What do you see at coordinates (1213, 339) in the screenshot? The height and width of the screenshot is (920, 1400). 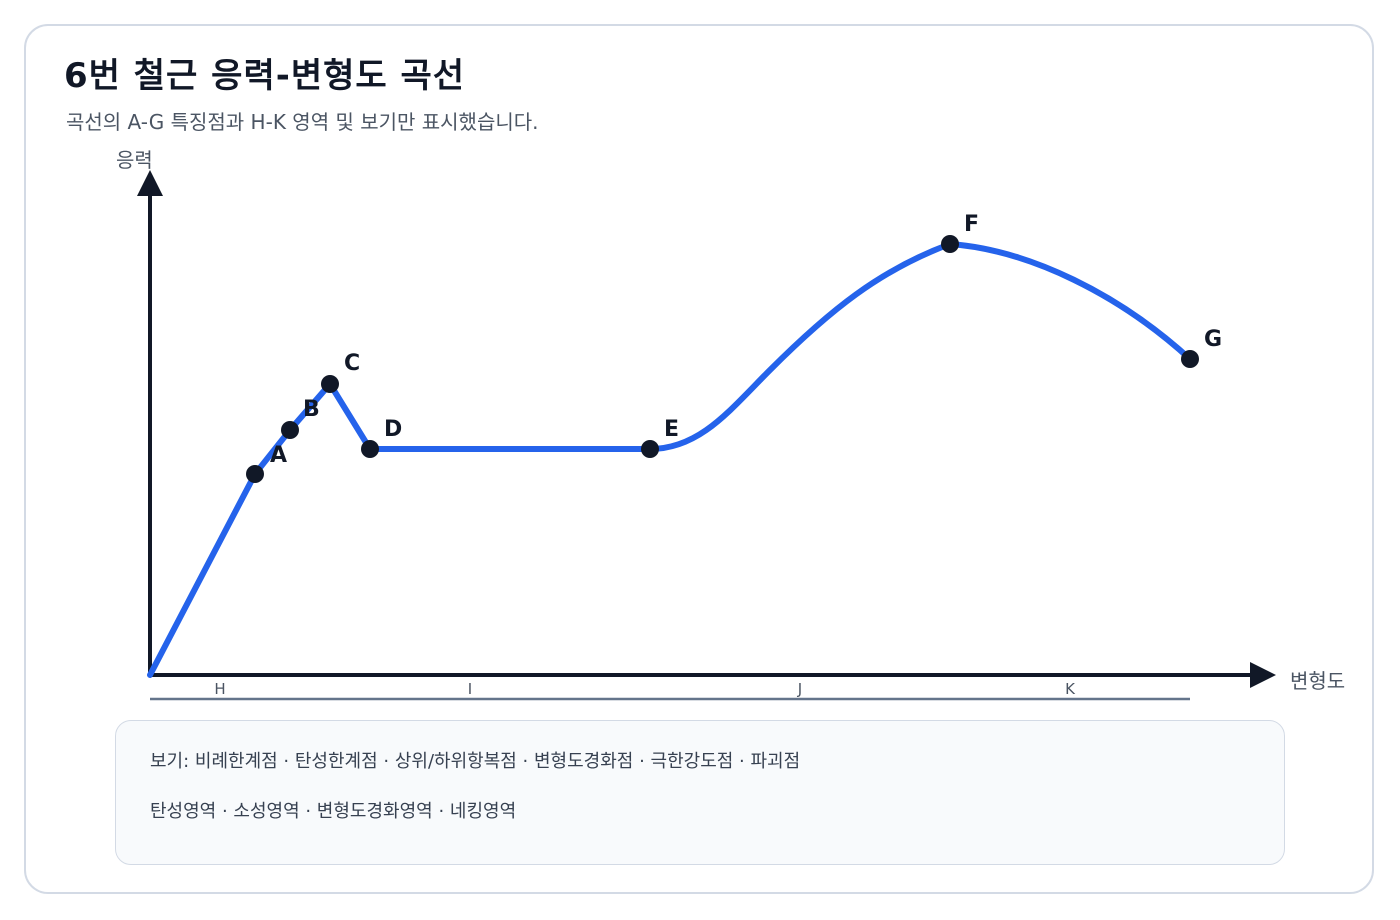 I see `point-label-g: G` at bounding box center [1213, 339].